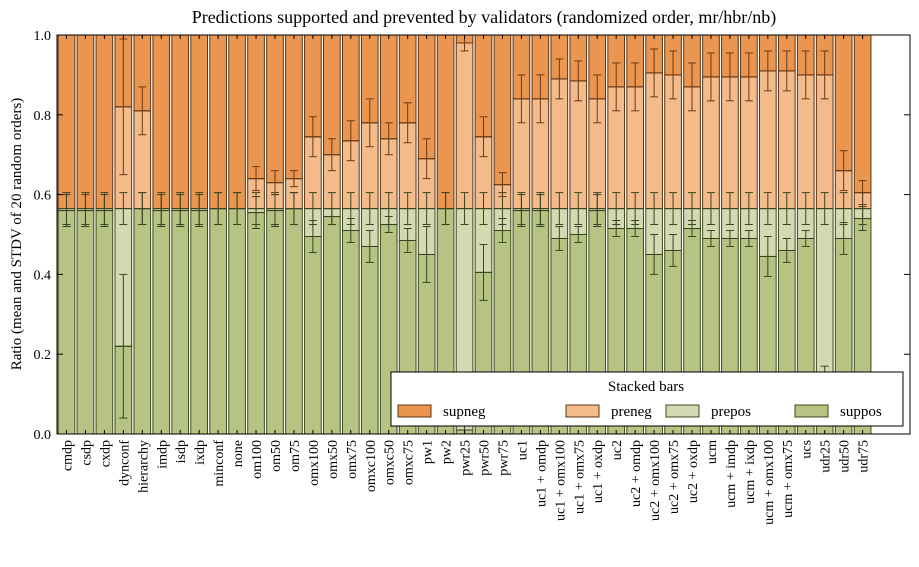  I want to click on x-tick-label: ucm + omx75, so click(788, 479).